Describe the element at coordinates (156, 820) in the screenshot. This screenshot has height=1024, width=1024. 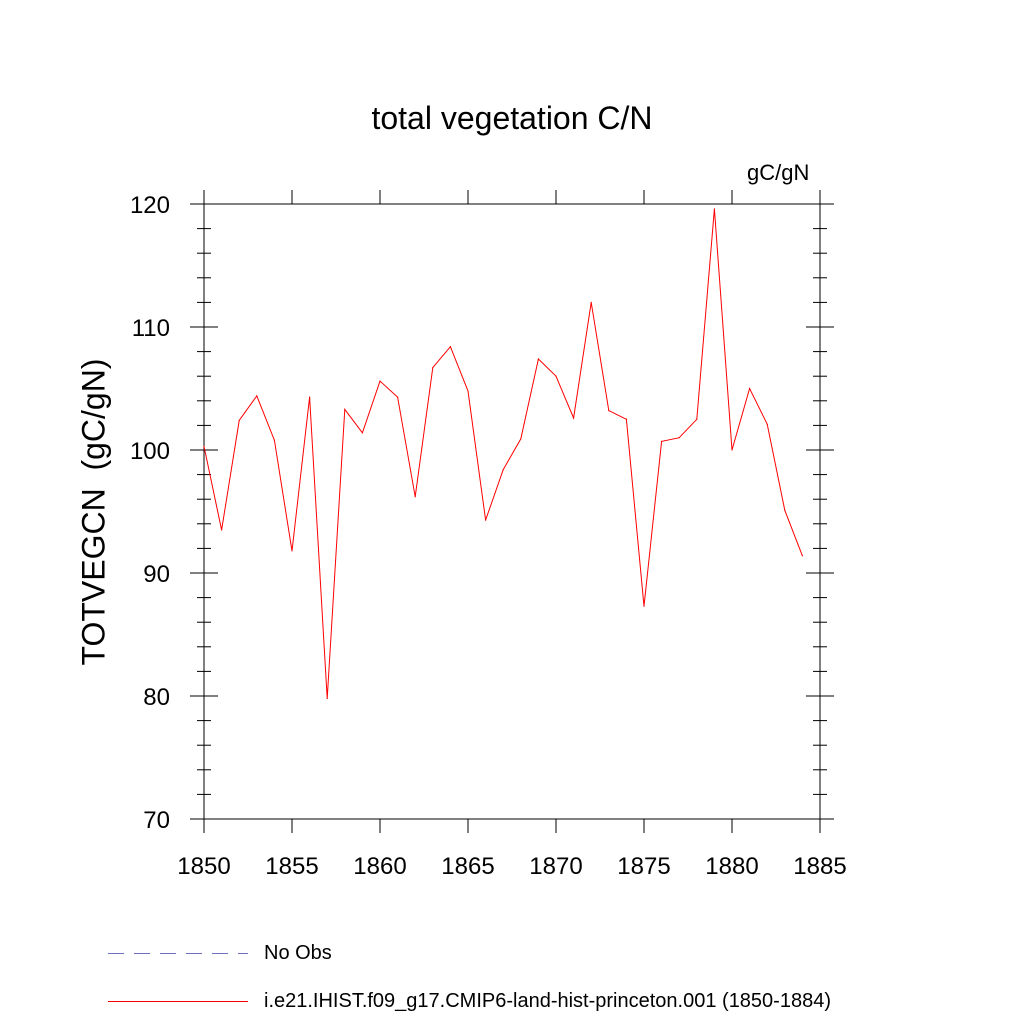
I see `y-tick-label: 70` at that location.